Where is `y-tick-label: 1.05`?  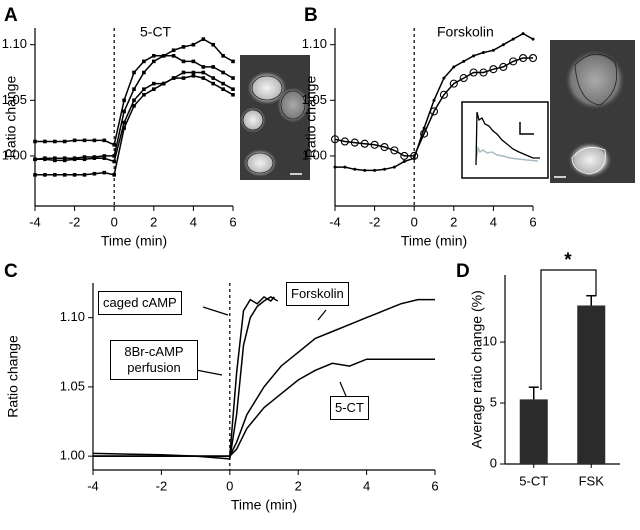
y-tick-label: 1.05 is located at coordinates (72, 385).